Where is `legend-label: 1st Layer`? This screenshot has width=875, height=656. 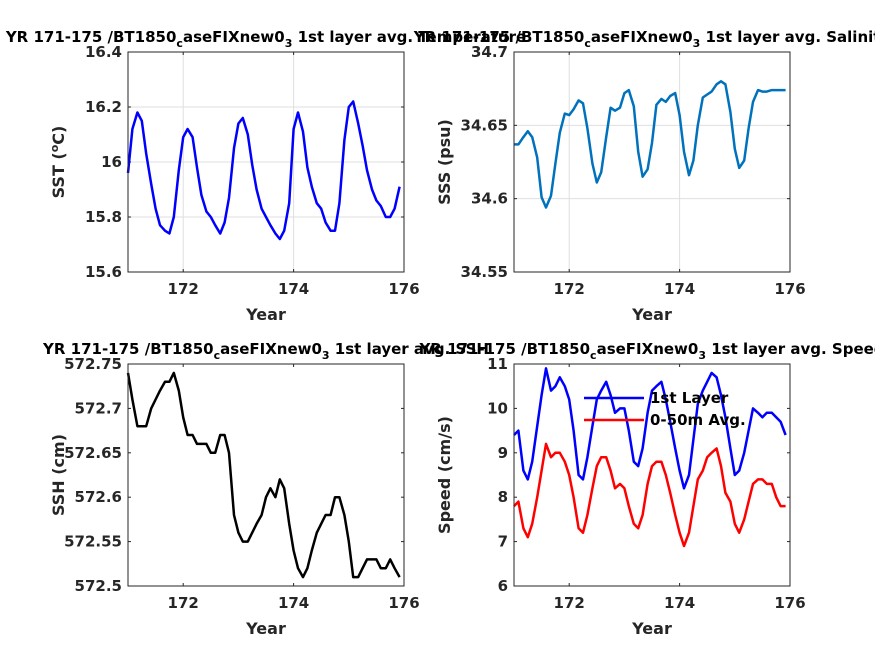 legend-label: 1st Layer is located at coordinates (689, 398).